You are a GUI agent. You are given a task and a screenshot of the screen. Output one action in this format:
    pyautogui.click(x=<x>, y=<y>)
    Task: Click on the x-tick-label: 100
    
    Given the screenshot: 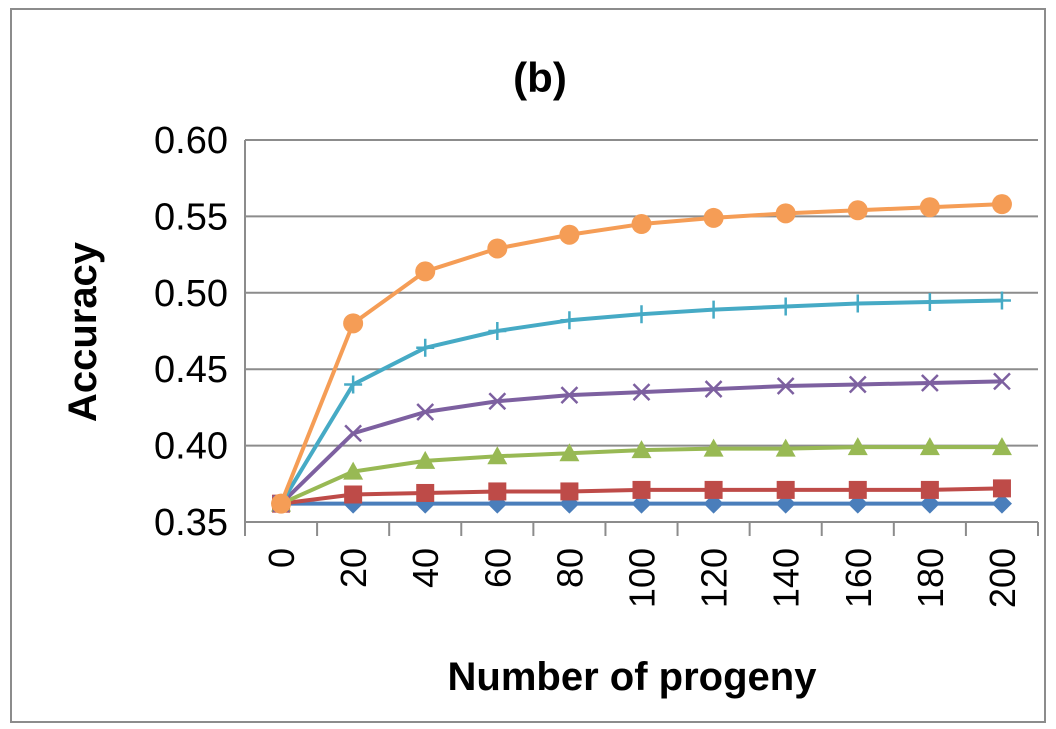 What is the action you would take?
    pyautogui.click(x=642, y=578)
    